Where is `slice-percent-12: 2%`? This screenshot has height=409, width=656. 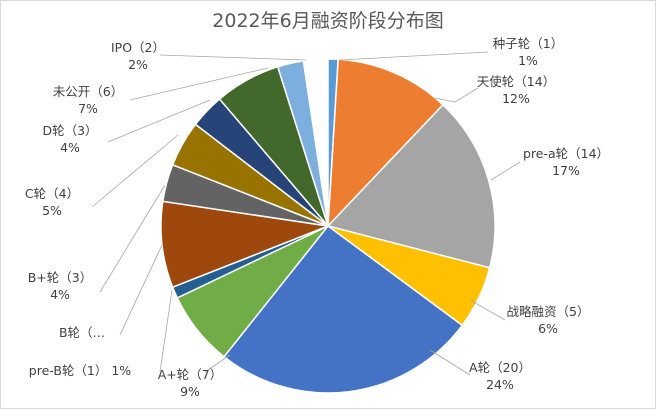 slice-percent-12: 2% is located at coordinates (138, 64).